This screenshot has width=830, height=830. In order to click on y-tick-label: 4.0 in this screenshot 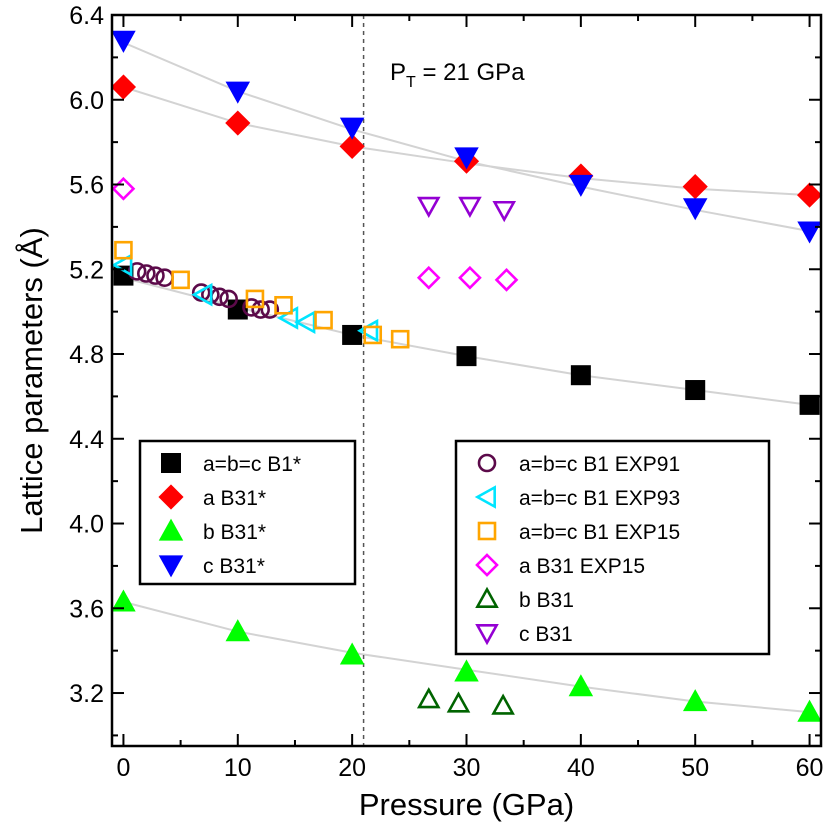, I will do `click(86, 525)`.